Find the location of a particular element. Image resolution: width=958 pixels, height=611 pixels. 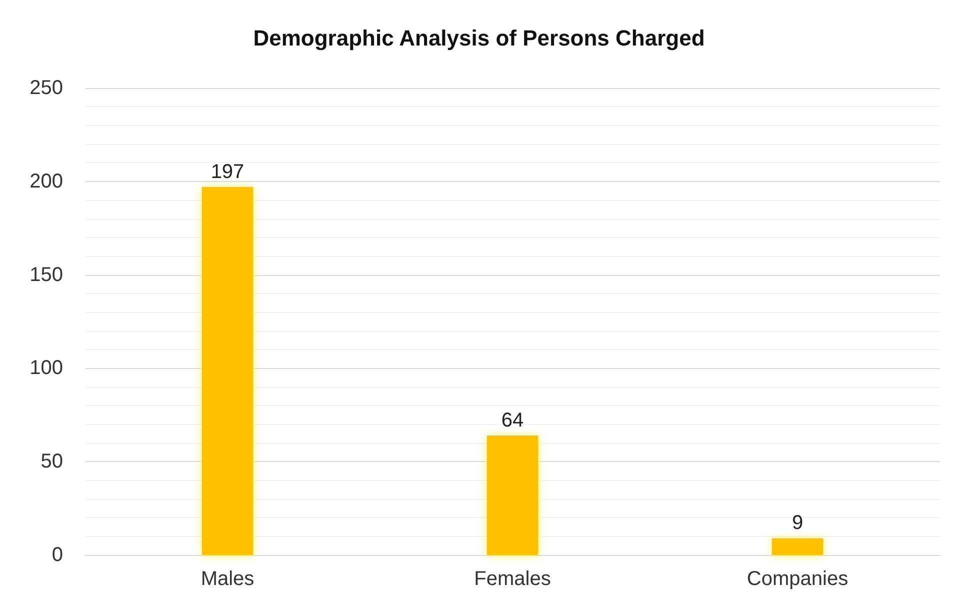

x-tick-label: Companies is located at coordinates (797, 579).